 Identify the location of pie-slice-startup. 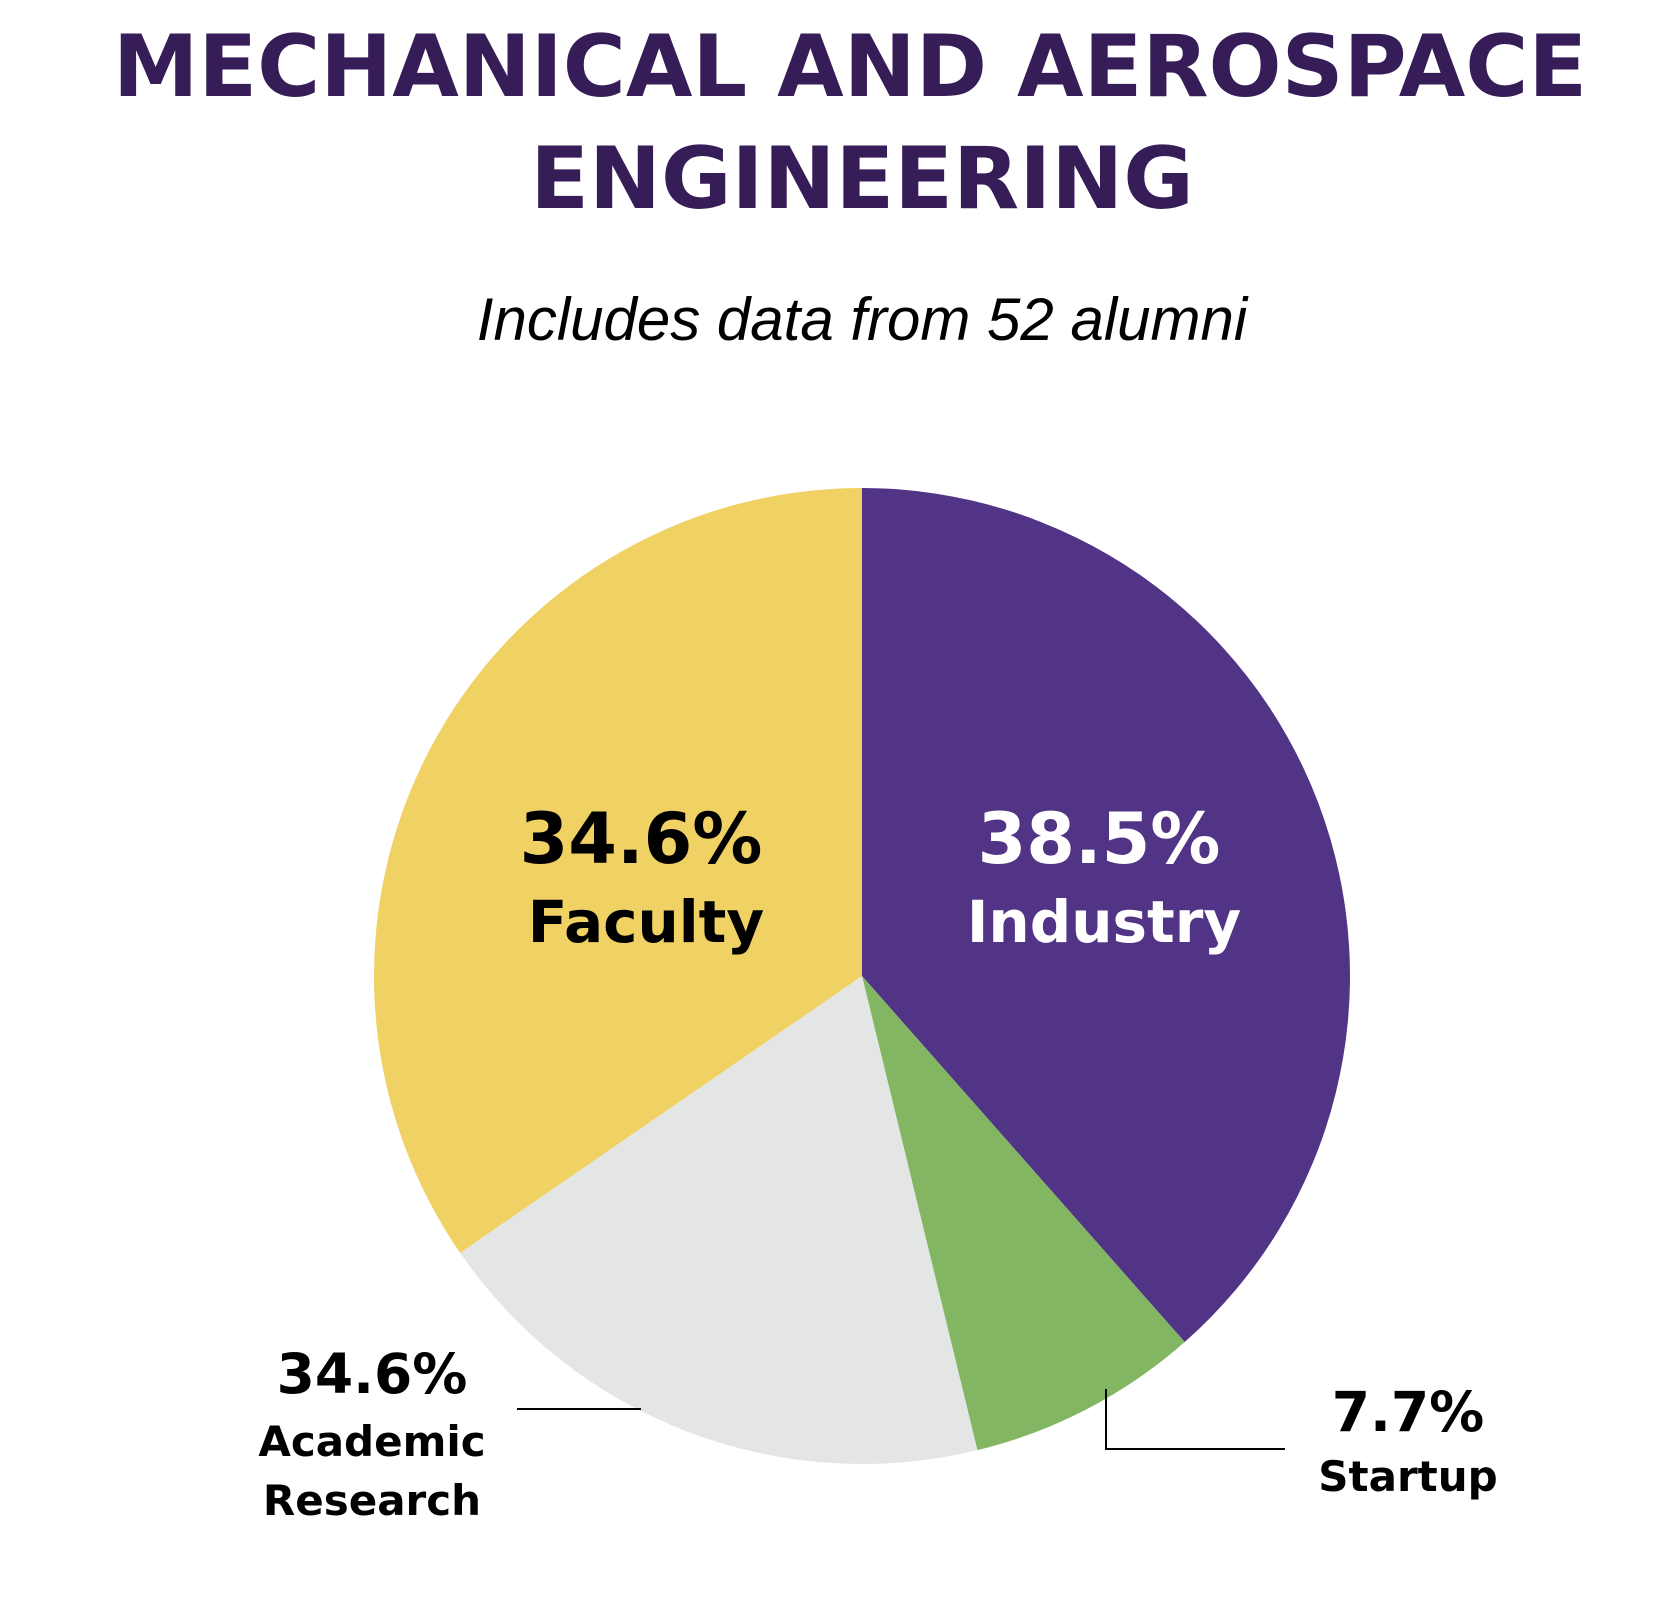
(1023, 1213).